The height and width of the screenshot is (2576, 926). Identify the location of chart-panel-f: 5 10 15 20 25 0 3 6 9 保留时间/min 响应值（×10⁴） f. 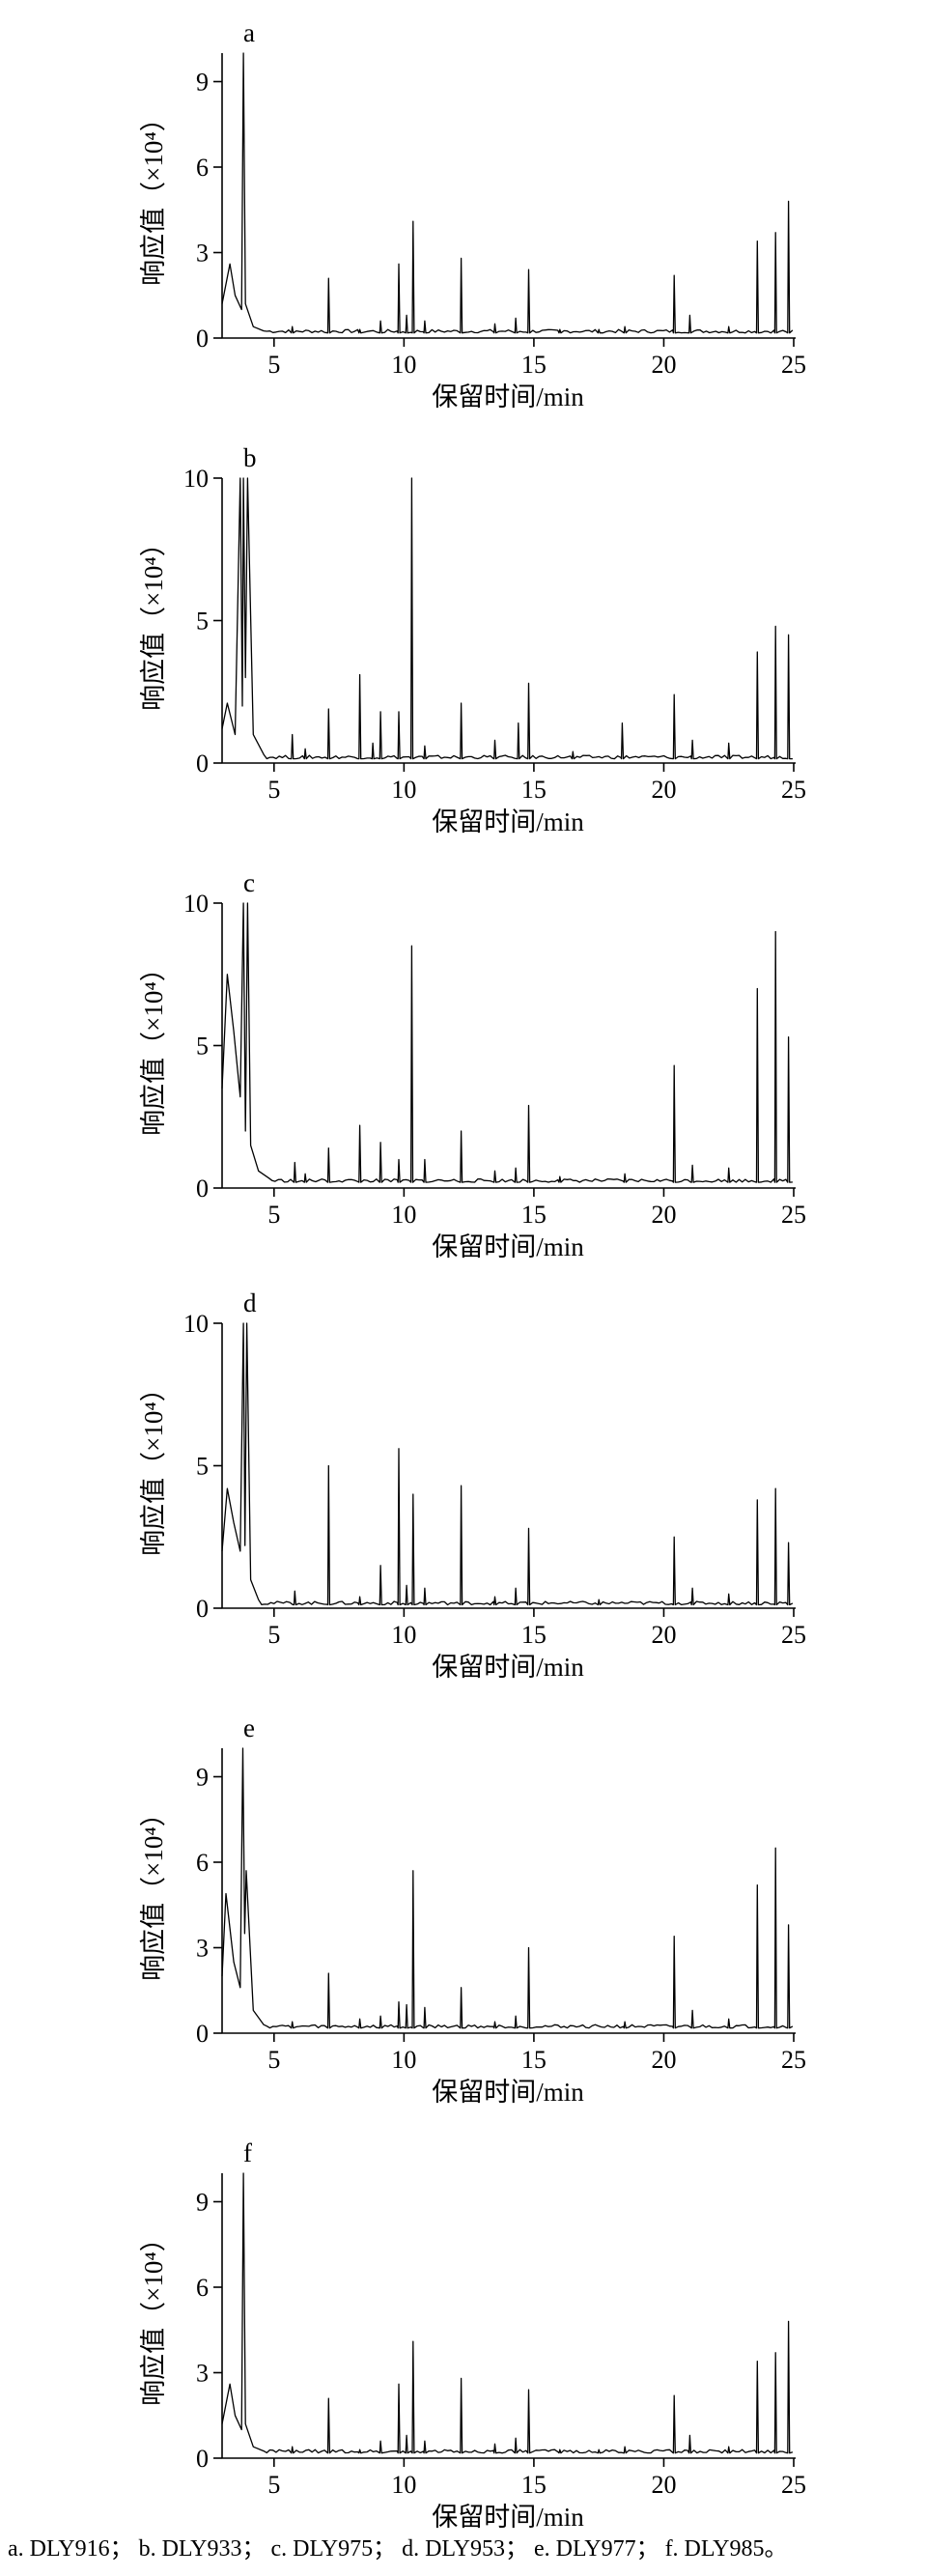
(472, 2335).